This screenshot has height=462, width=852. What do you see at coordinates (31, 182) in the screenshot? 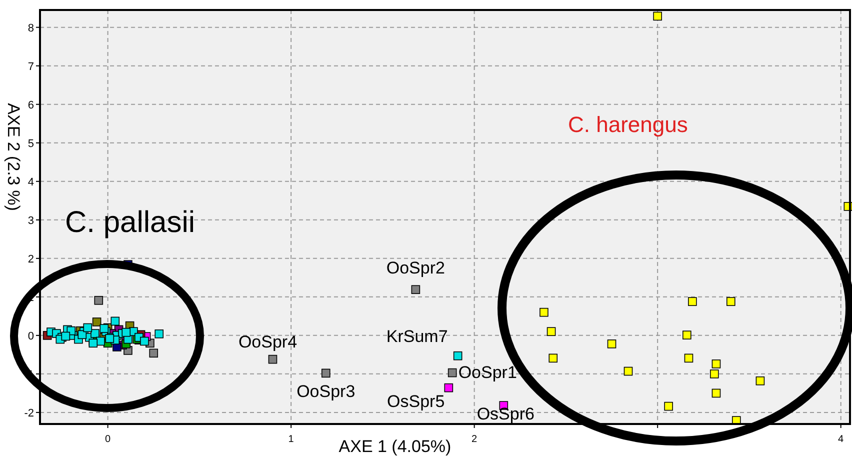
I see `y-tick-label: 4` at bounding box center [31, 182].